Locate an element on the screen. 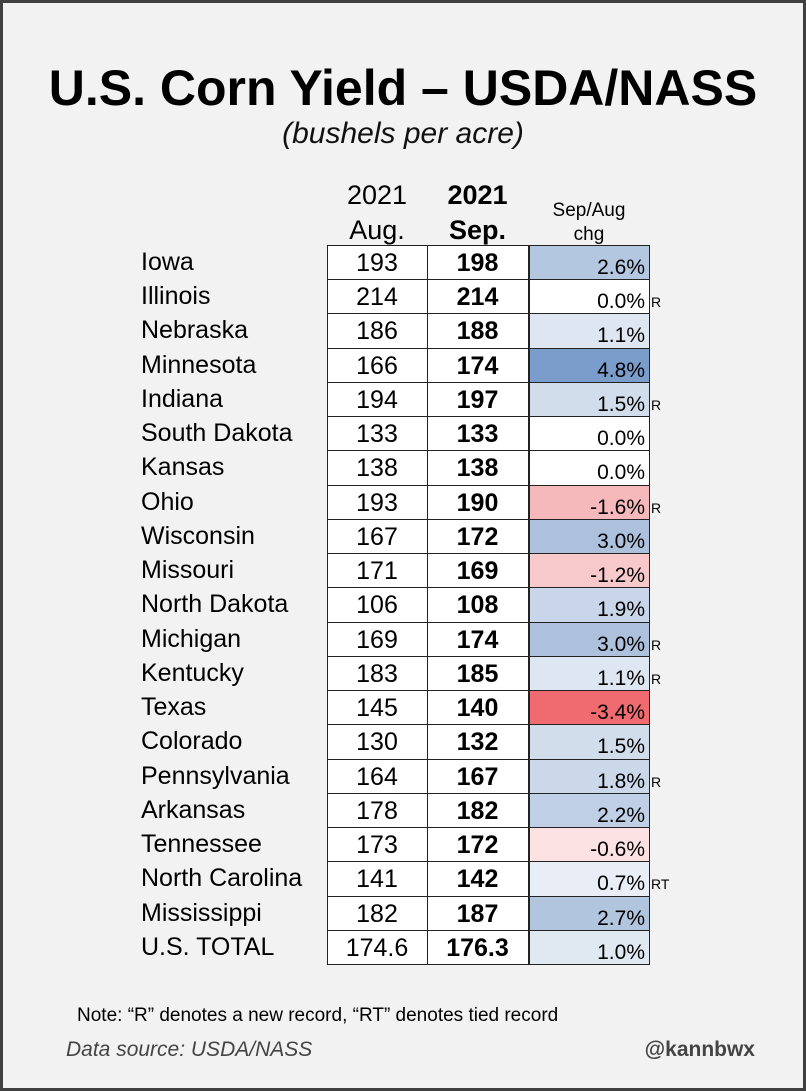 The height and width of the screenshot is (1091, 806). state: Indiana is located at coordinates (182, 398).